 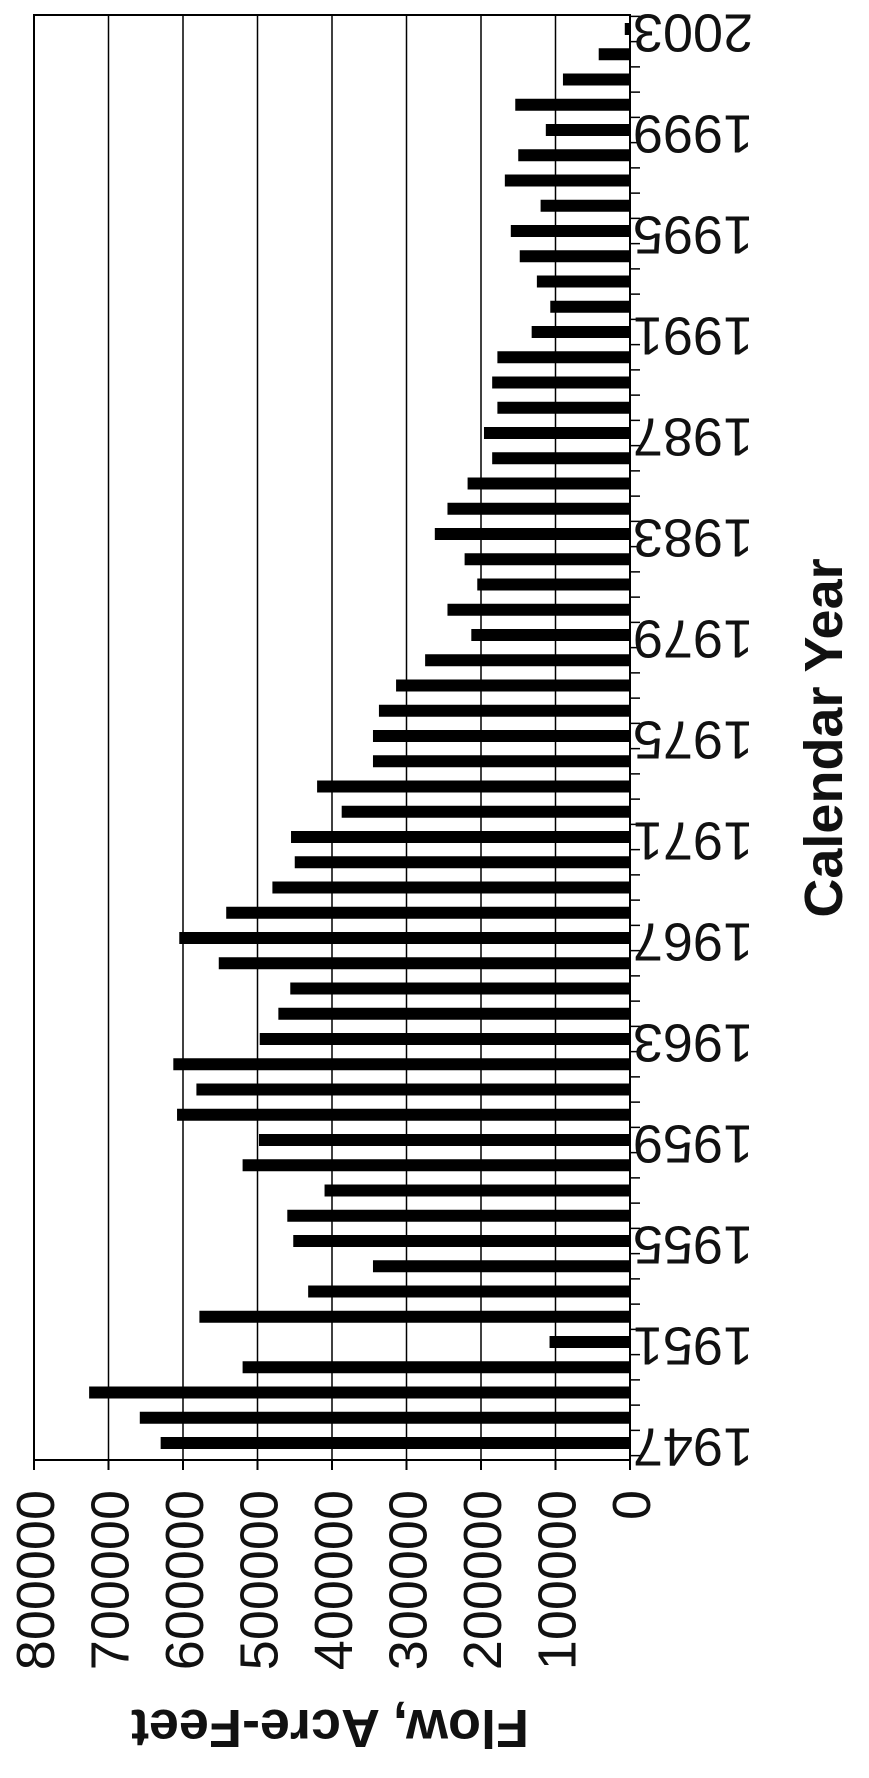 I want to click on category-tick-label: 1963, so click(x=693, y=1043).